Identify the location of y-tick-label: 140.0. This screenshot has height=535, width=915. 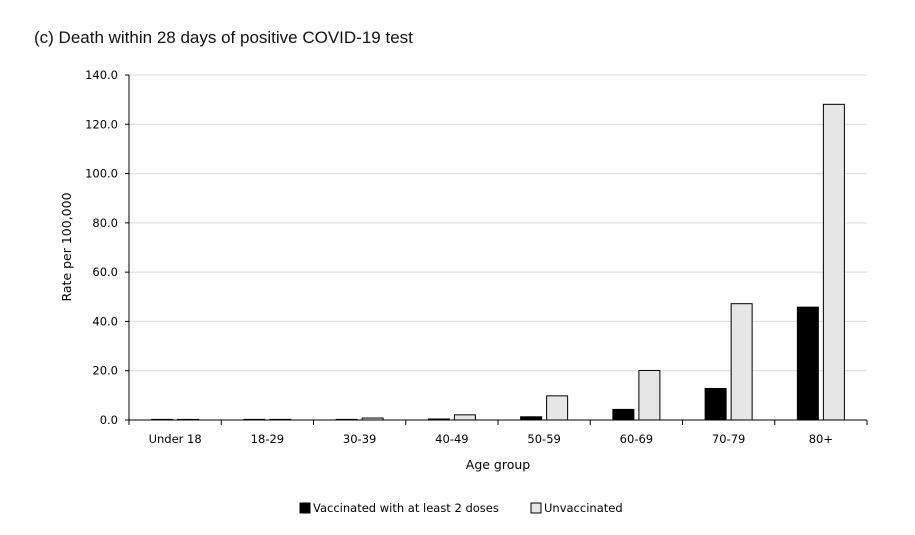
(101, 75).